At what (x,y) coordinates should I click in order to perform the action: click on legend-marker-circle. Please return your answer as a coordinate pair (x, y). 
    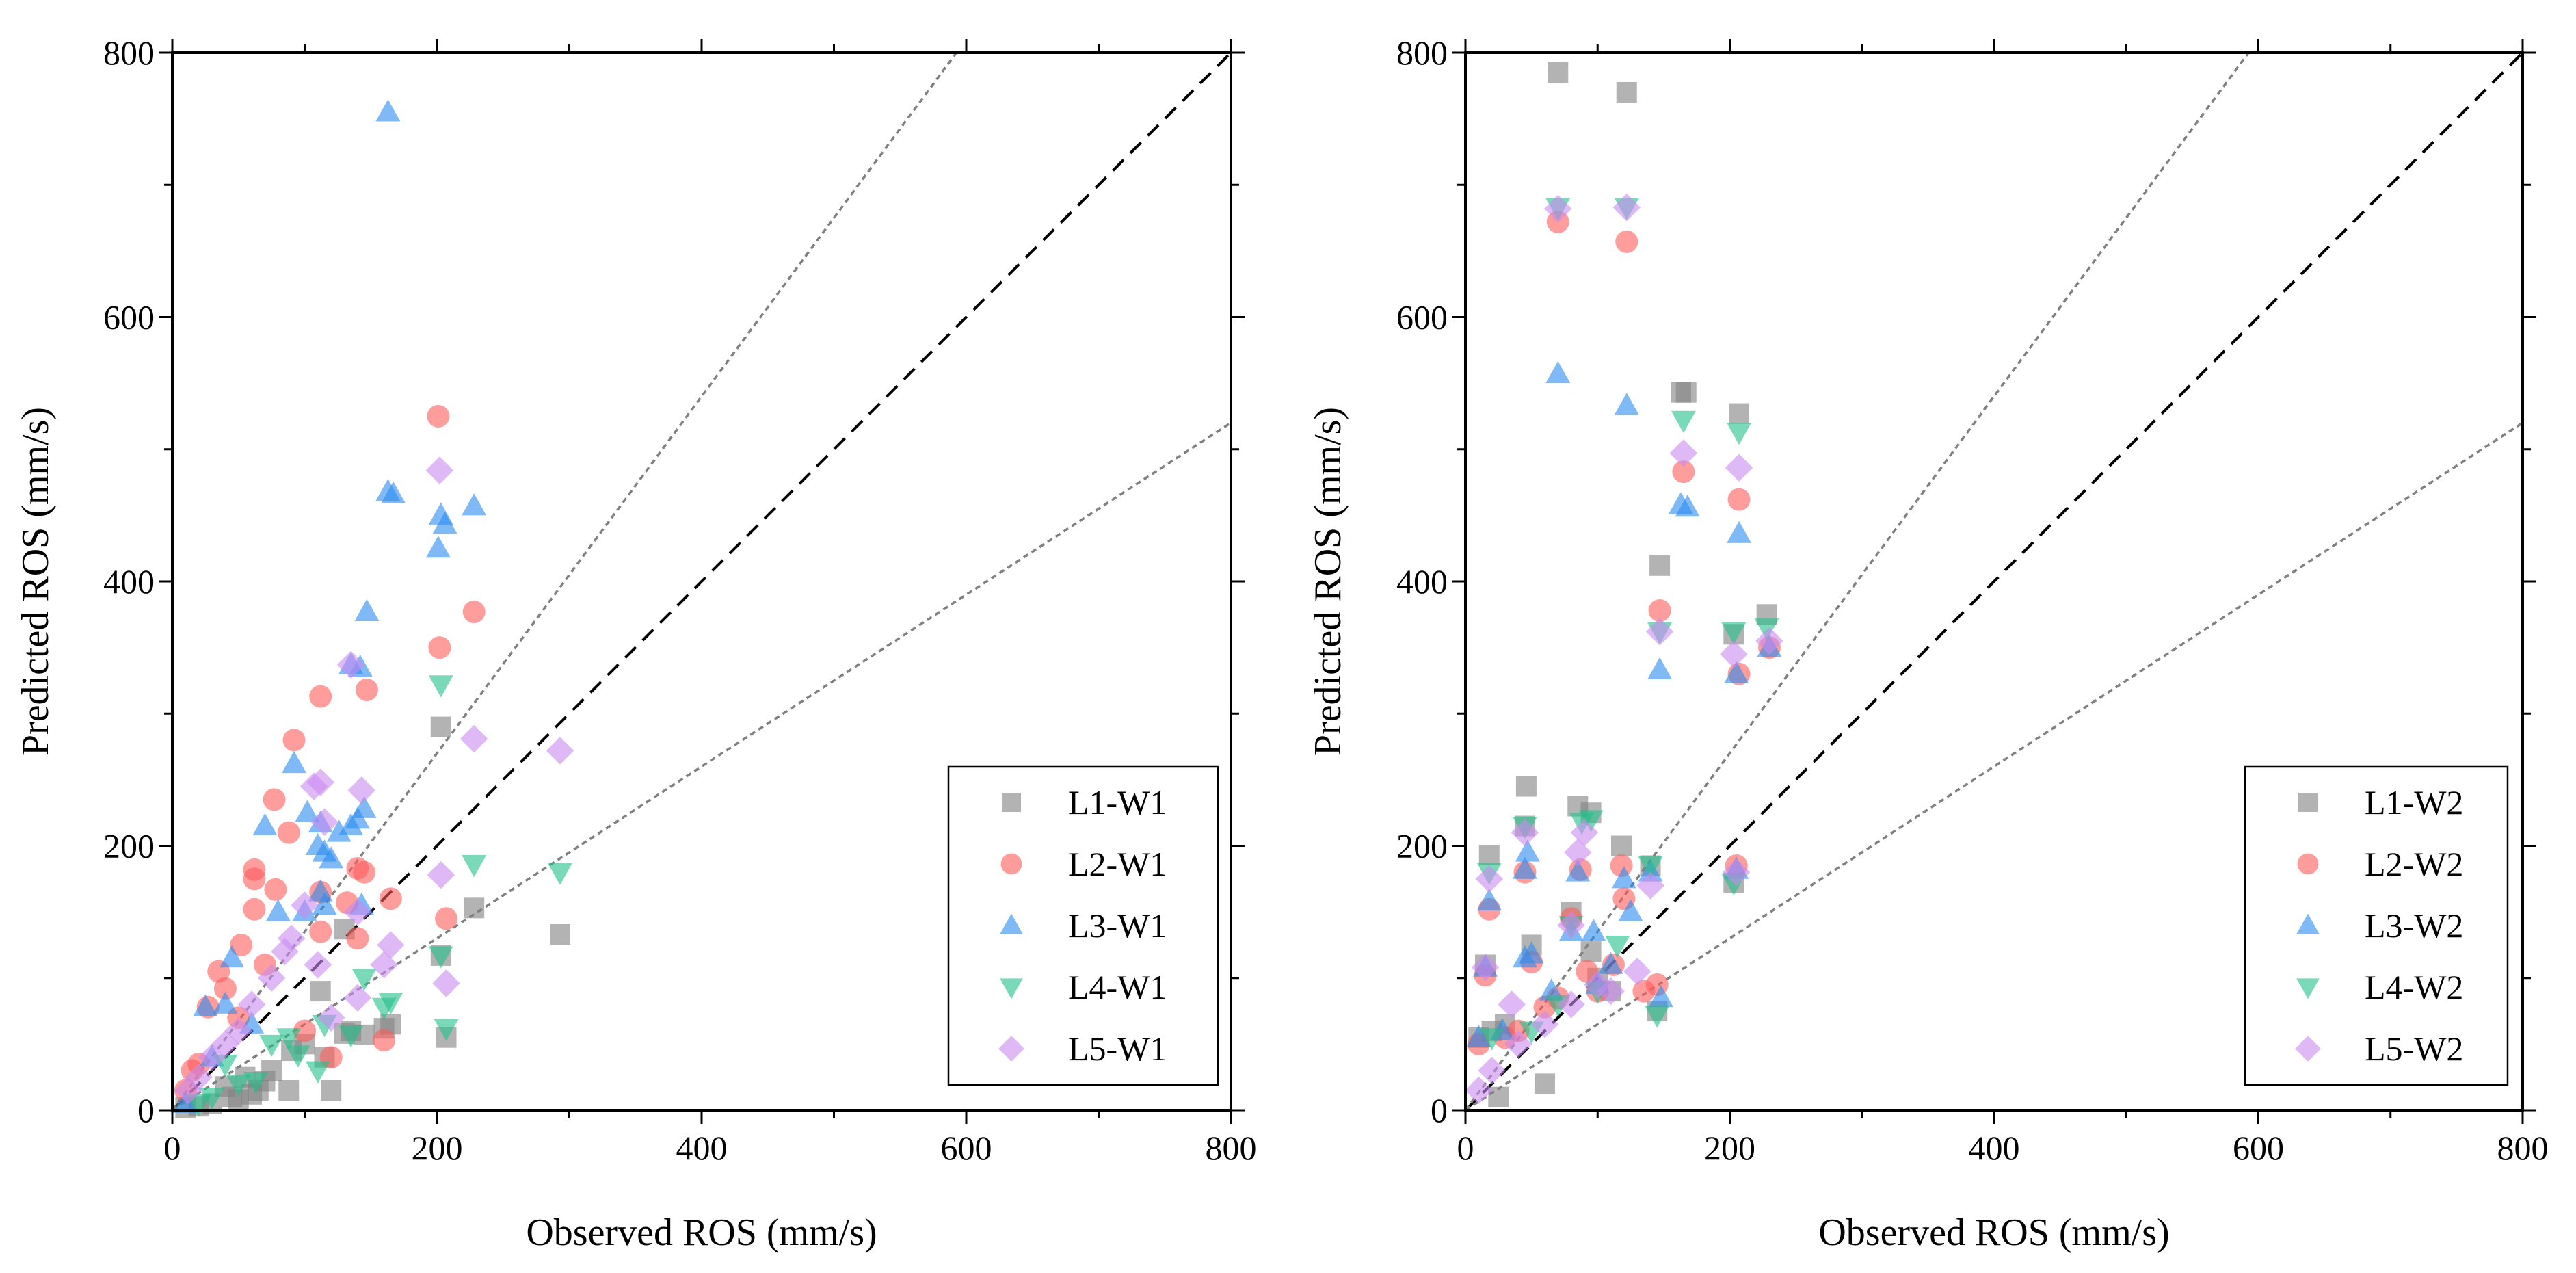
    Looking at the image, I should click on (1011, 864).